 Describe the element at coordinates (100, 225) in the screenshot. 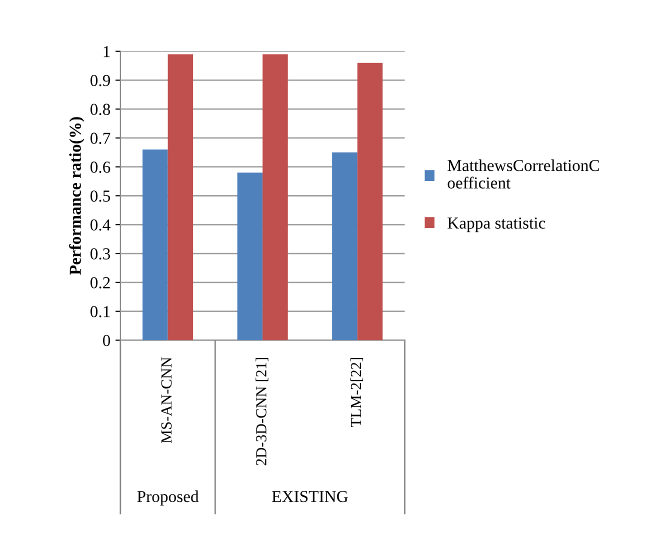

I see `y-tick-label: 0.4` at that location.